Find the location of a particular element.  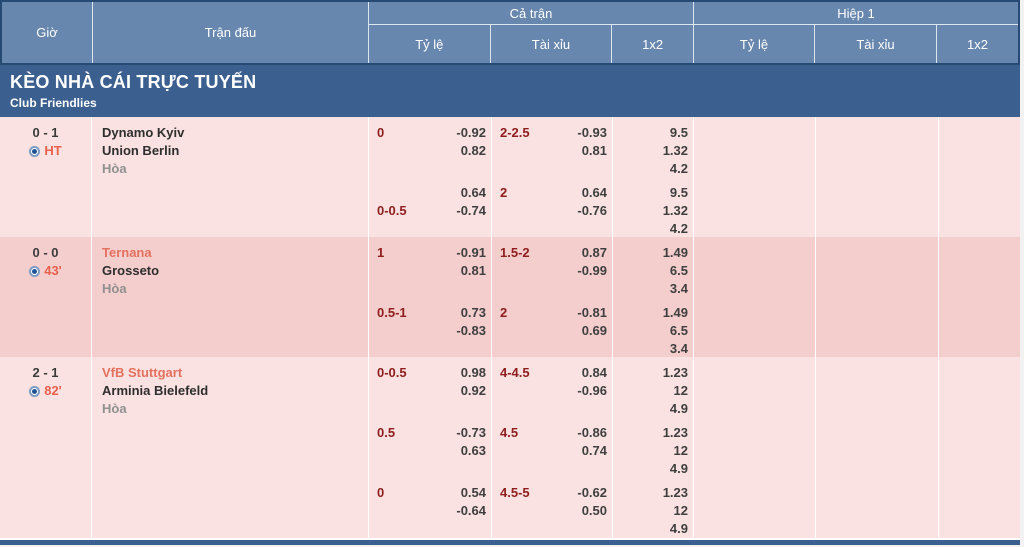

ft-handicap-cell: 0.5-1 0.73 -0.83 is located at coordinates (430, 328).